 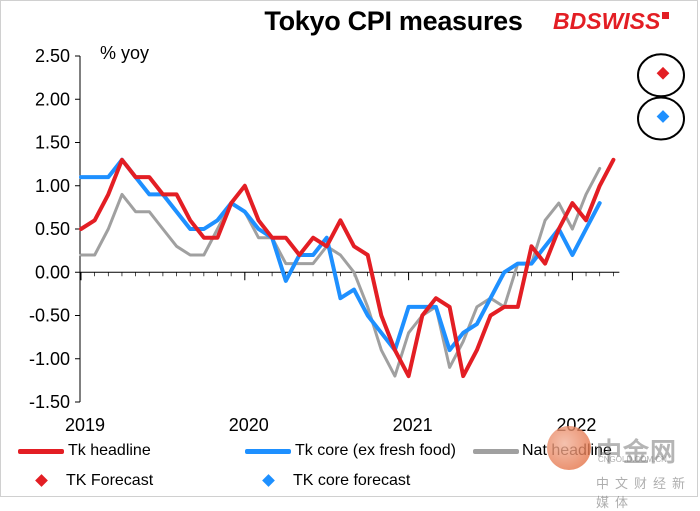 What do you see at coordinates (49, 316) in the screenshot?
I see `y-tick-label: -0.50` at bounding box center [49, 316].